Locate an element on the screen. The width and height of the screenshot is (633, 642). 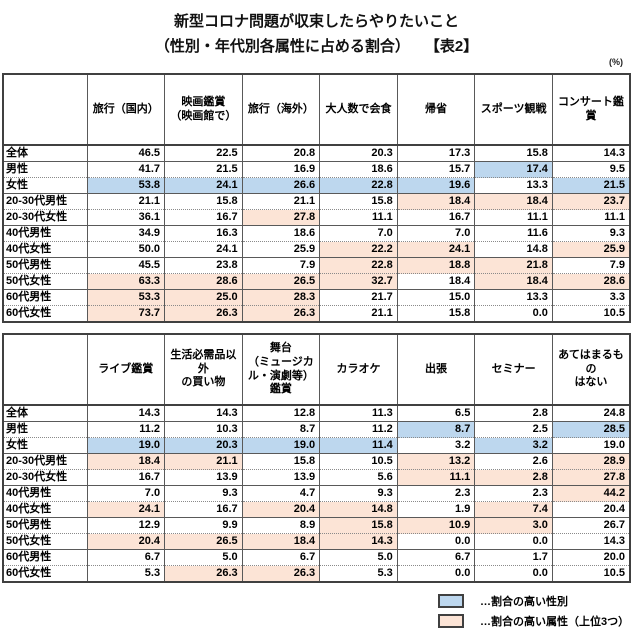
row-label: 全体 is located at coordinates (45, 153).